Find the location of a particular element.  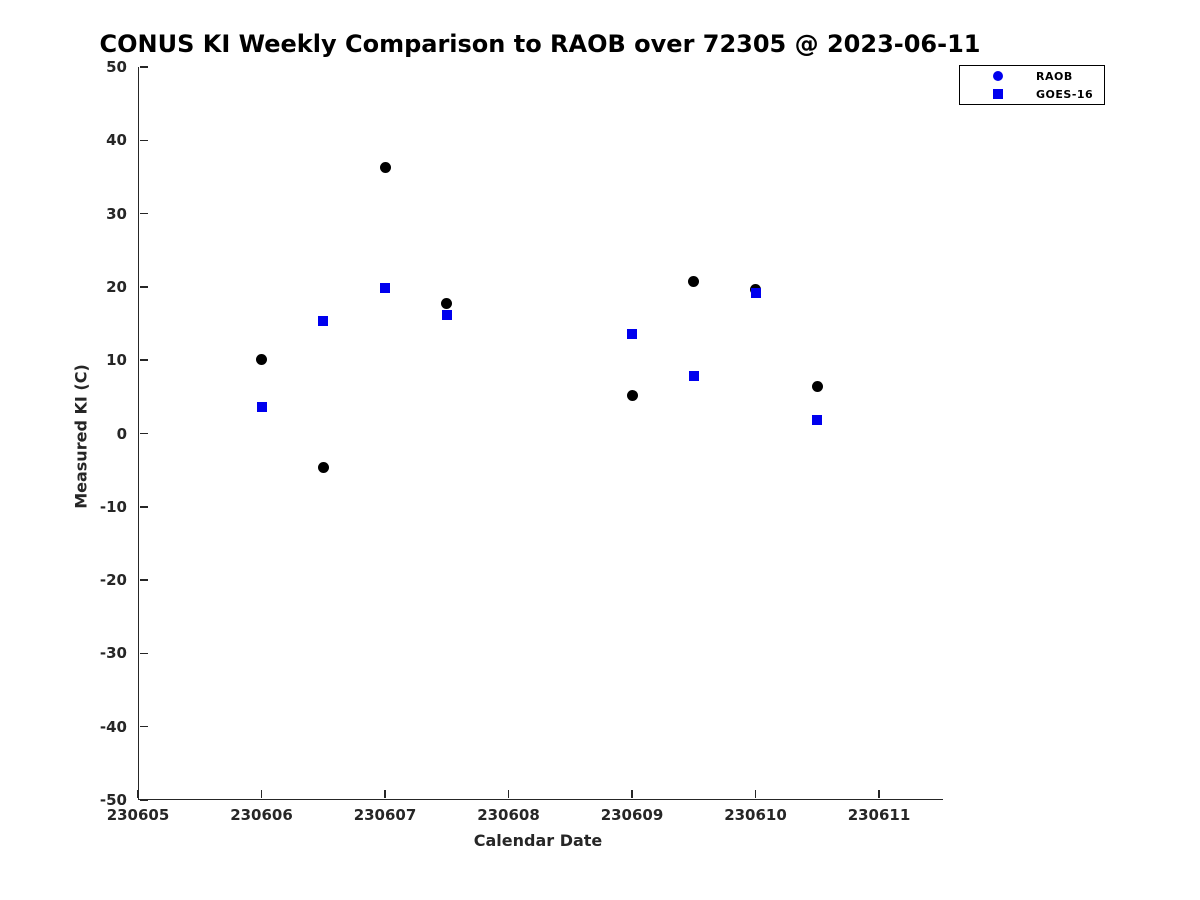

x-tick-label: 230611 is located at coordinates (879, 815).